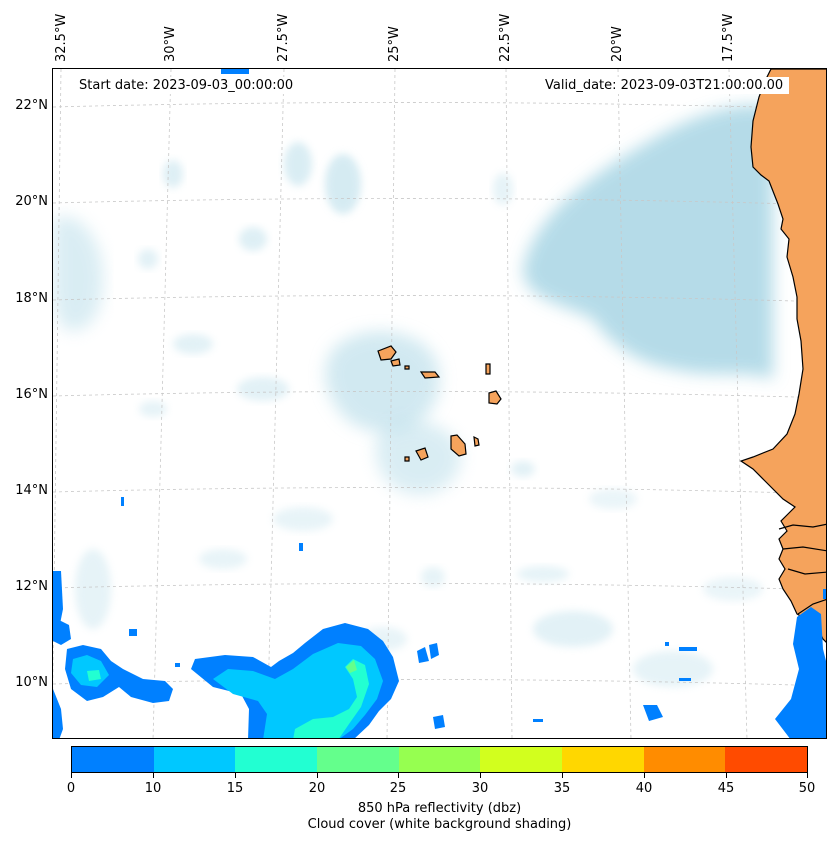 Image resolution: width=837 pixels, height=843 pixels. I want to click on colorbar-subcaption: Cloud cover (white background shading), so click(439, 824).